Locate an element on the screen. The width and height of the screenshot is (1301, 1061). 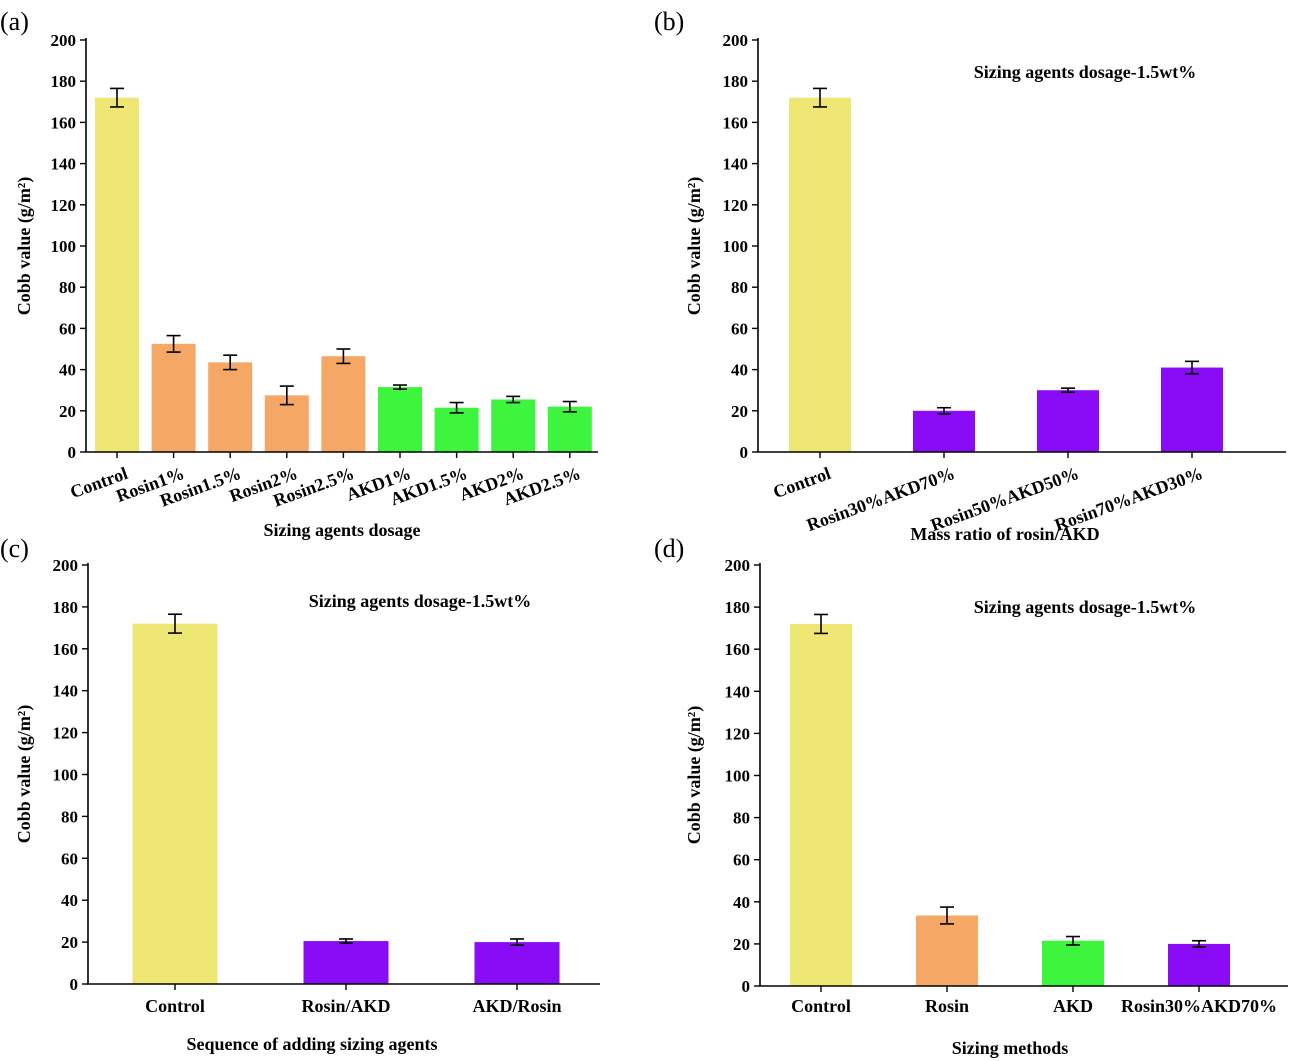
bar-Rosin/AKD is located at coordinates (346, 962).